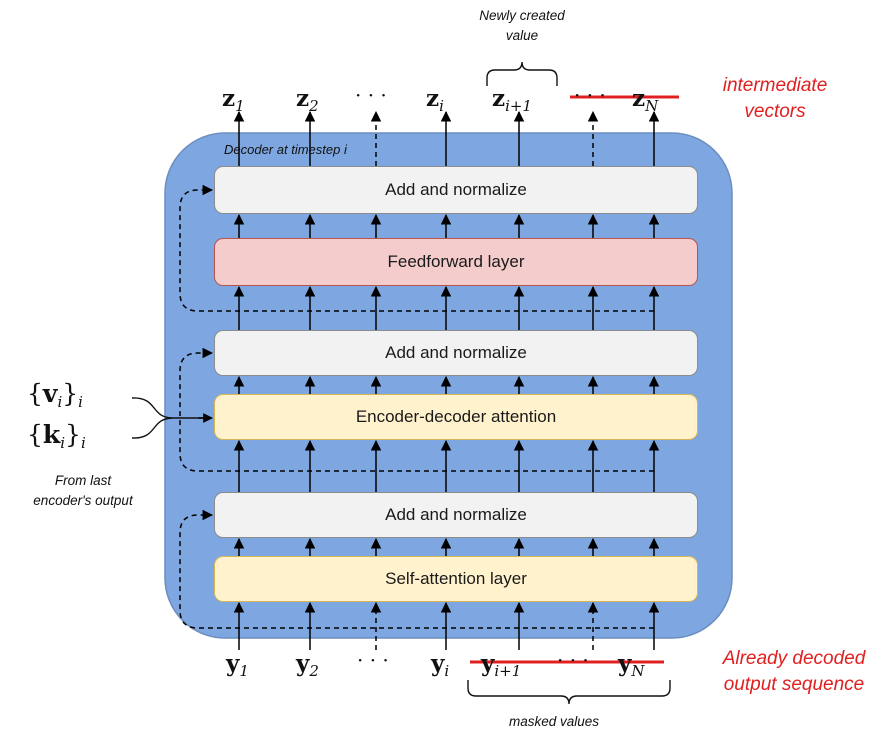  What do you see at coordinates (456, 515) in the screenshot?
I see `add-normalize-bottom: Add and normalize` at bounding box center [456, 515].